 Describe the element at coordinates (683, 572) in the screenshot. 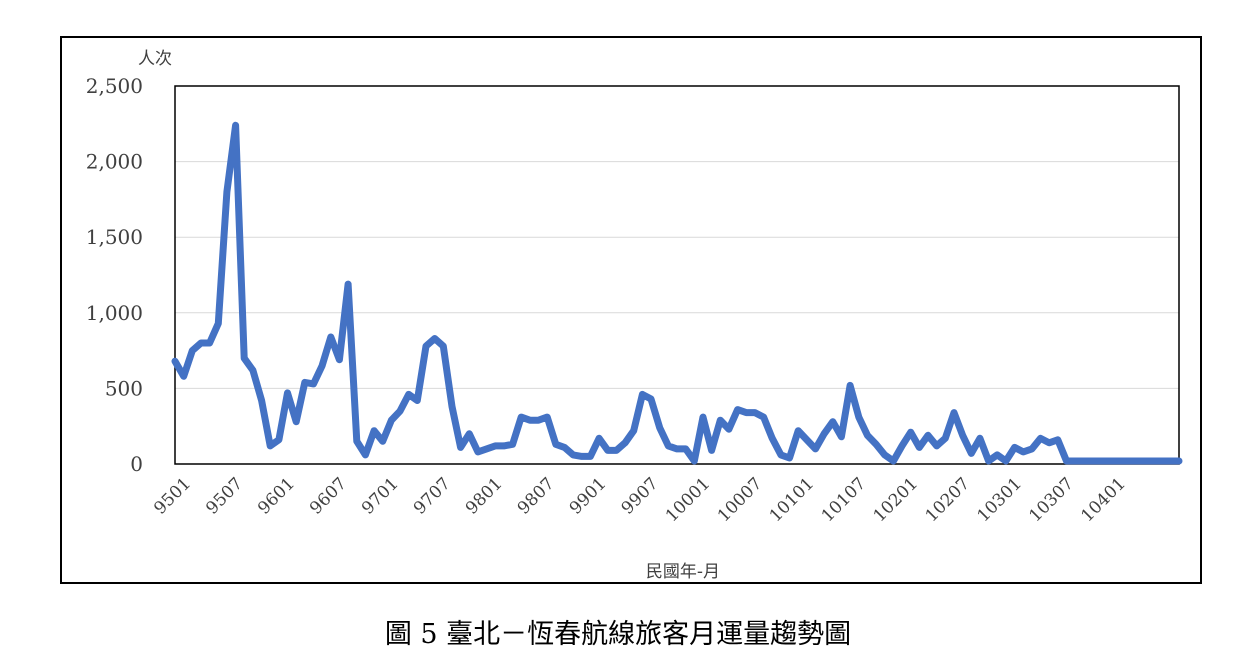

I see `x-axis-label: 民國年-月` at that location.